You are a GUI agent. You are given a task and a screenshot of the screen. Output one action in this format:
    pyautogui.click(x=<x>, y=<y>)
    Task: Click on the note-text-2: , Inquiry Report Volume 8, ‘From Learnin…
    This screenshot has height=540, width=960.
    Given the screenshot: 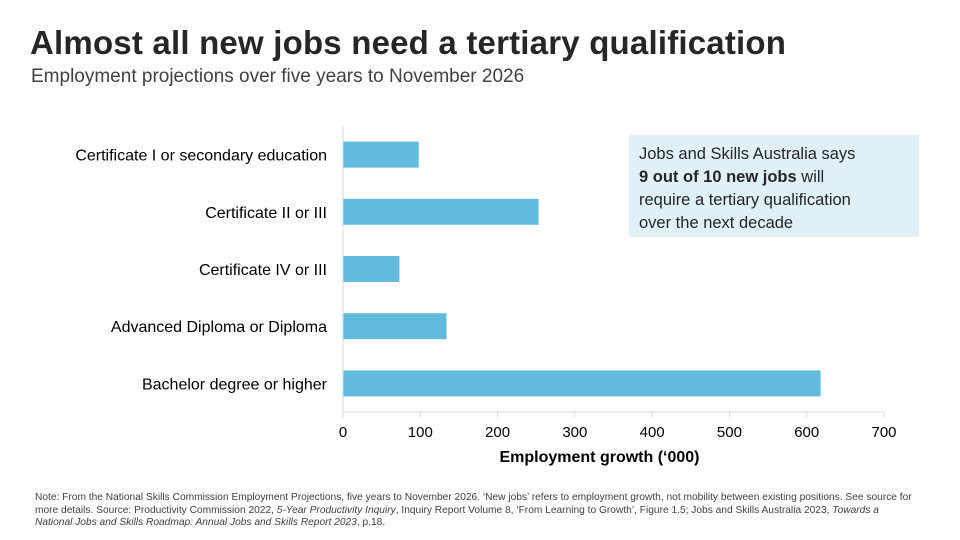 What is the action you would take?
    pyautogui.click(x=614, y=510)
    